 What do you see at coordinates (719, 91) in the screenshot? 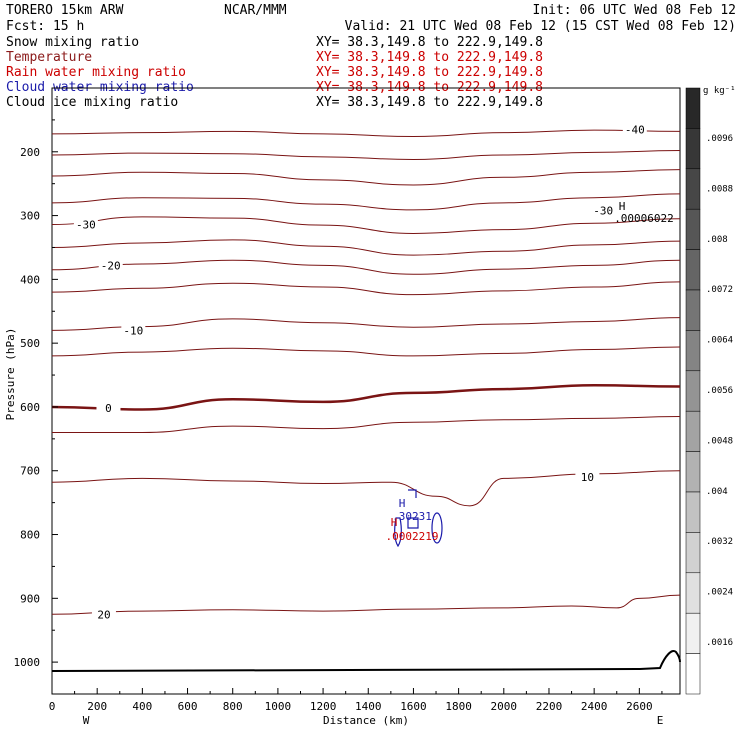
I see `colorbar-unit: g kg⁻¹` at bounding box center [719, 91].